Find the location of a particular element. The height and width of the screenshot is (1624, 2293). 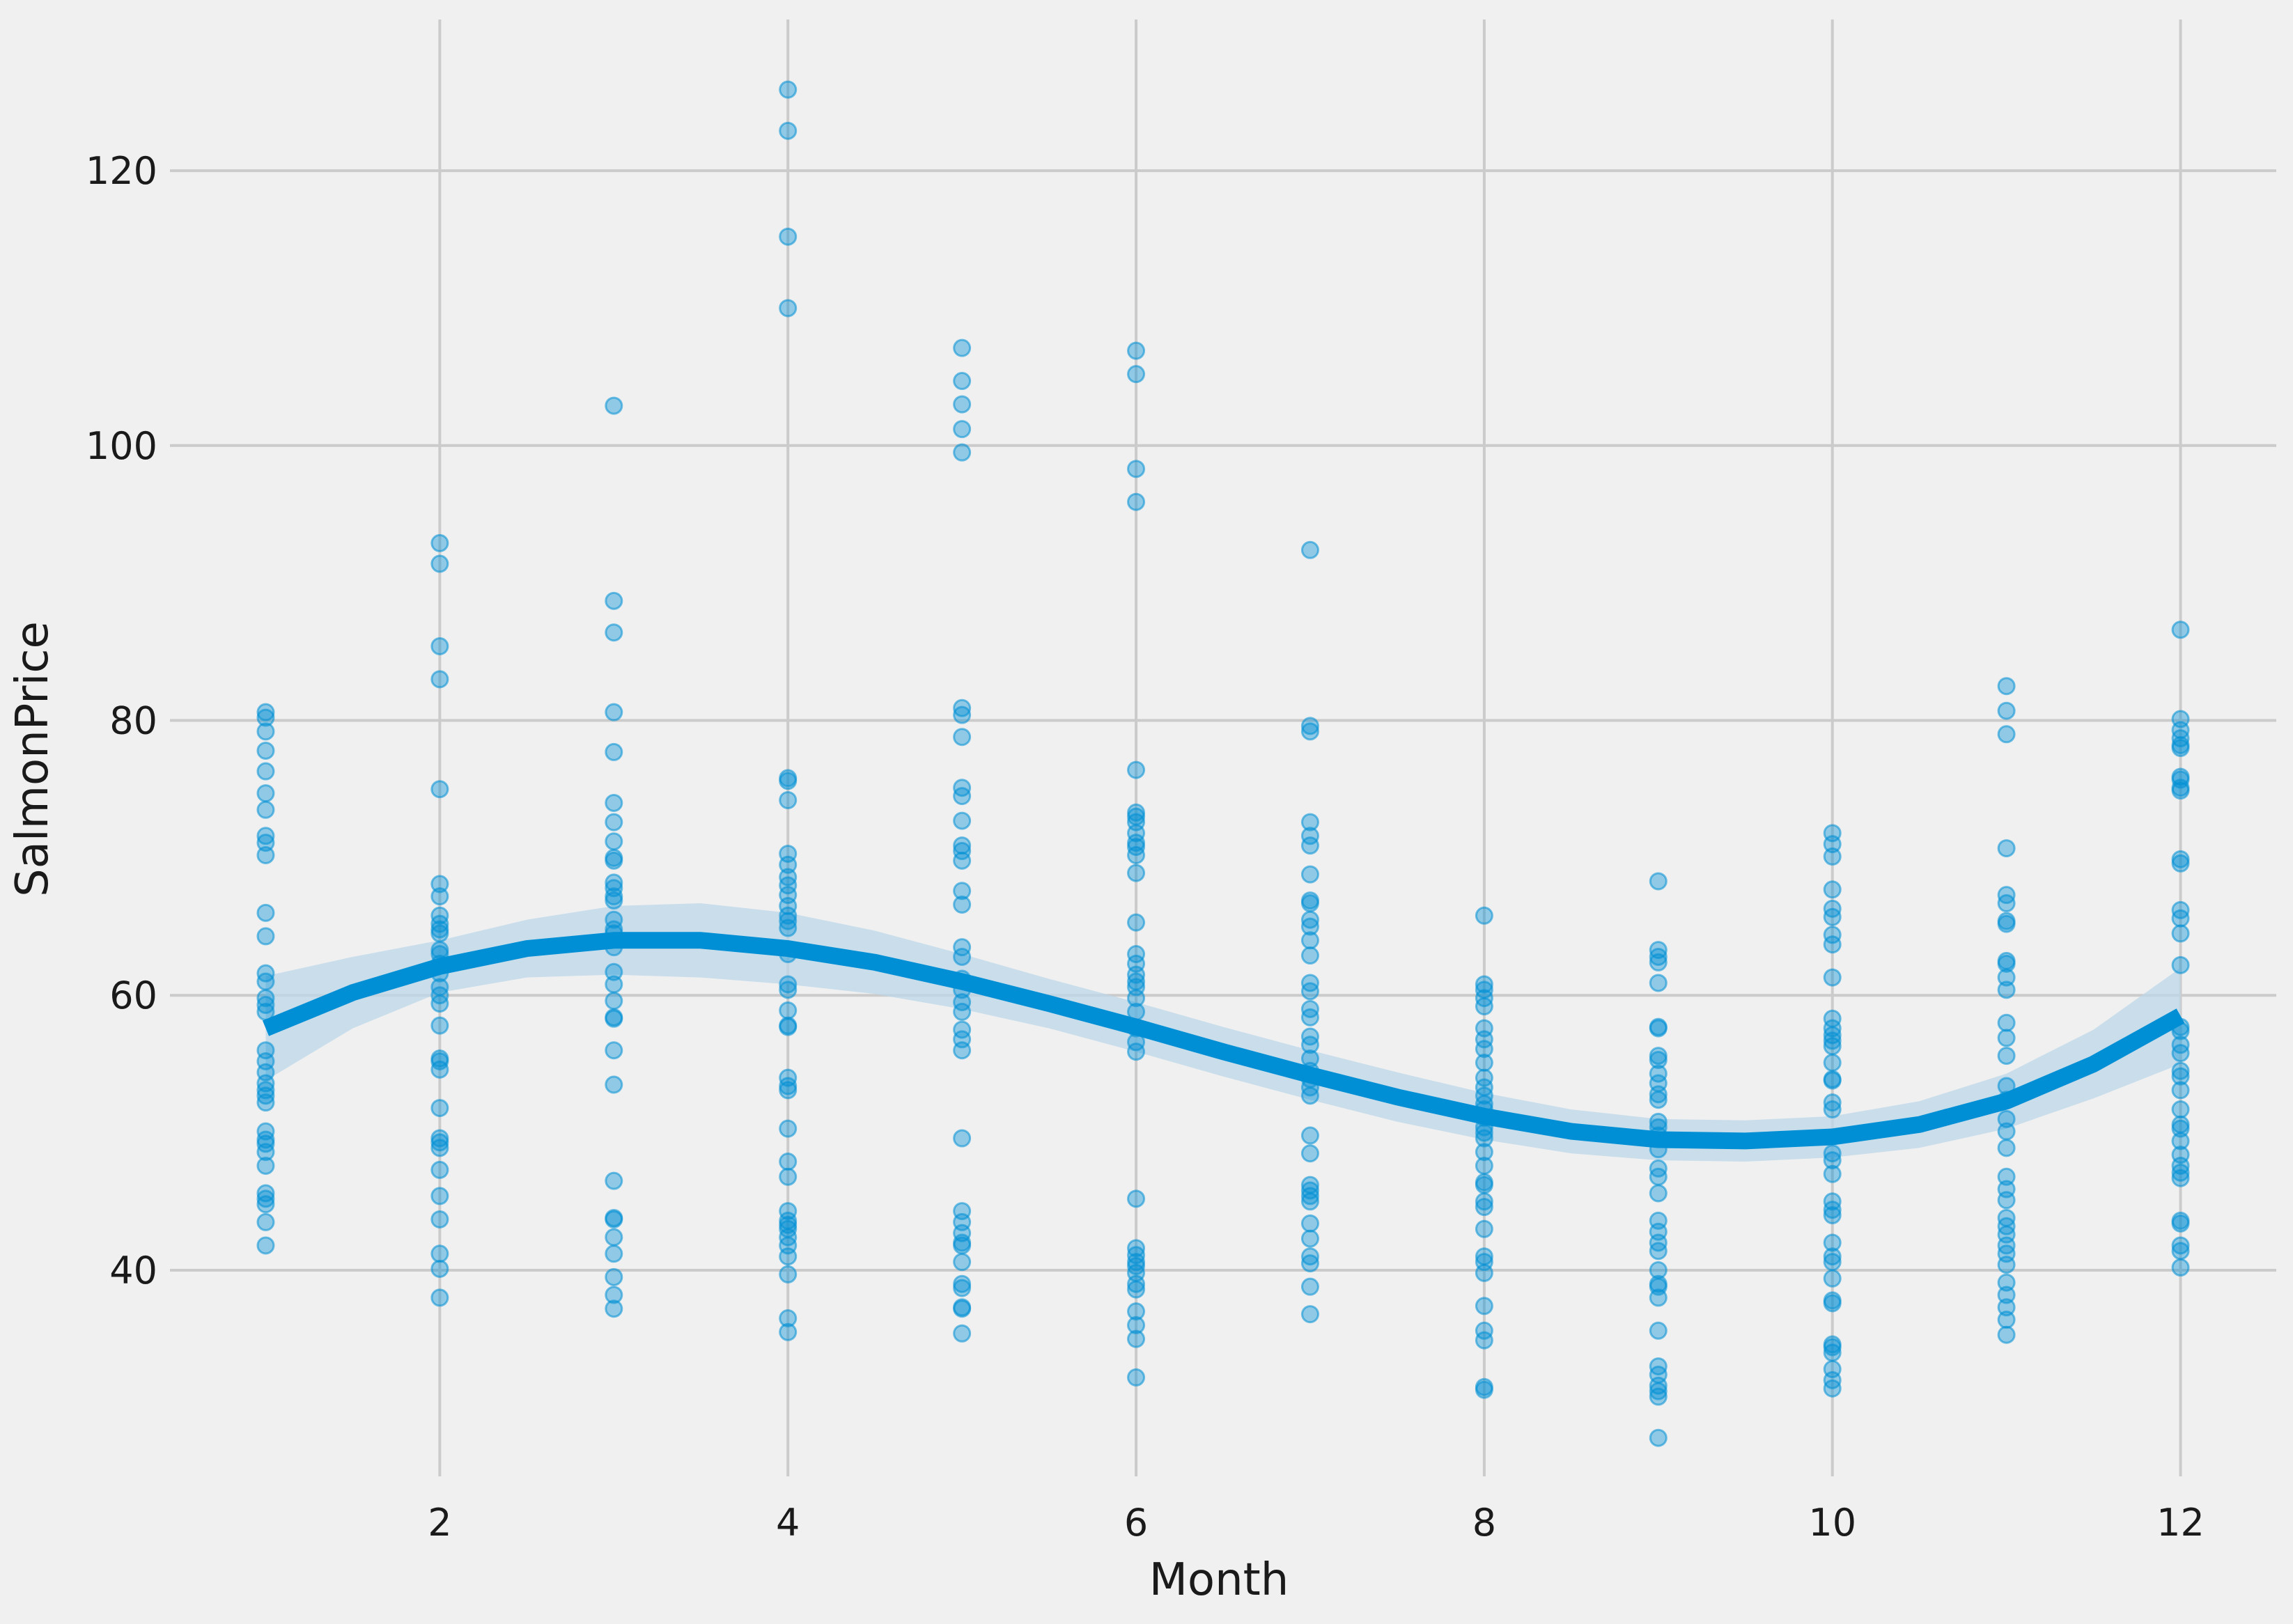

y-axis-label: SalmonPrice is located at coordinates (33, 759).